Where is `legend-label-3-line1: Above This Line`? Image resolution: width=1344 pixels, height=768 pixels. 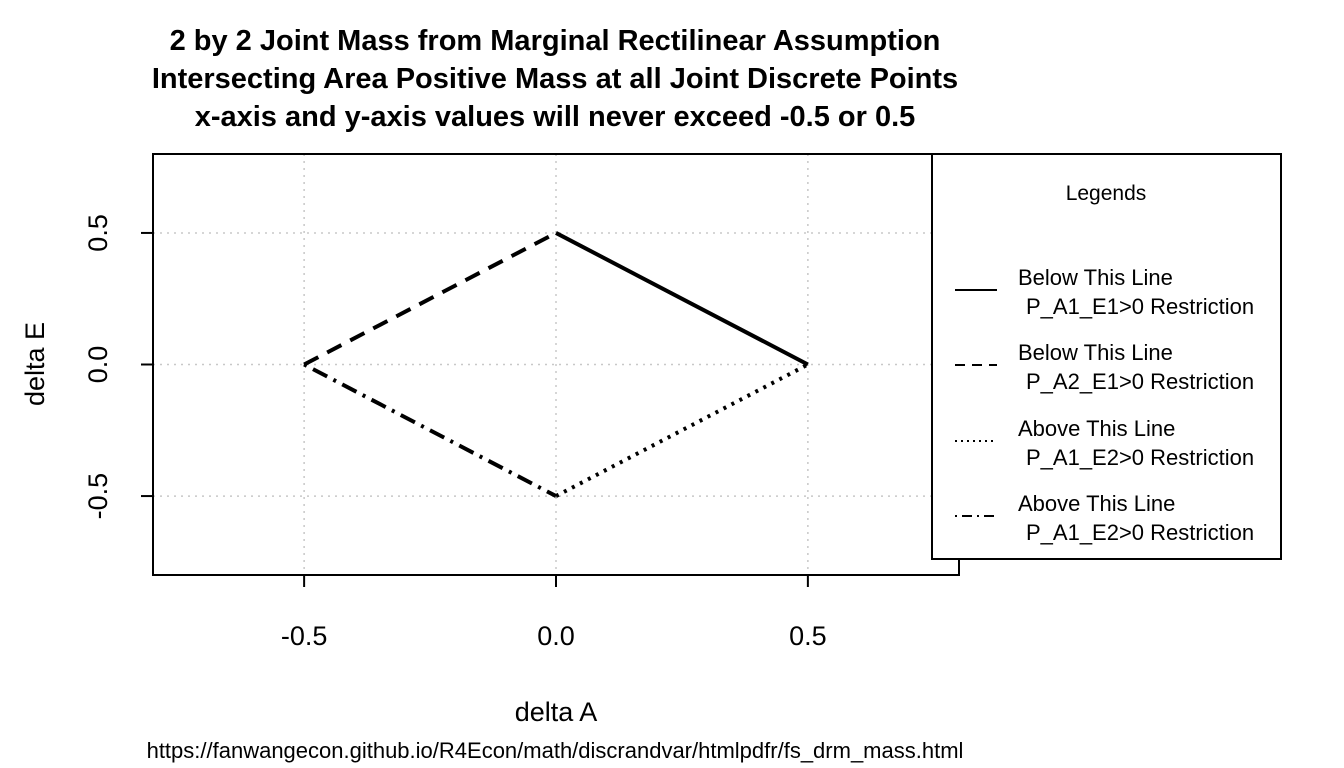 legend-label-3-line1: Above This Line is located at coordinates (1096, 428).